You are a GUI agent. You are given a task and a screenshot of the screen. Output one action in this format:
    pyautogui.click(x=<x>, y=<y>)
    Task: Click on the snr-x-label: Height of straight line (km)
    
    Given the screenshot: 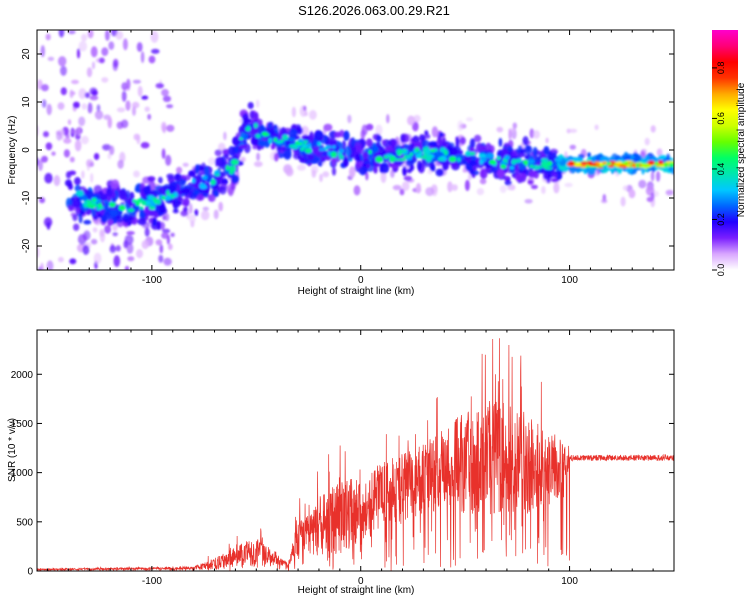 What is the action you would take?
    pyautogui.click(x=356, y=590)
    